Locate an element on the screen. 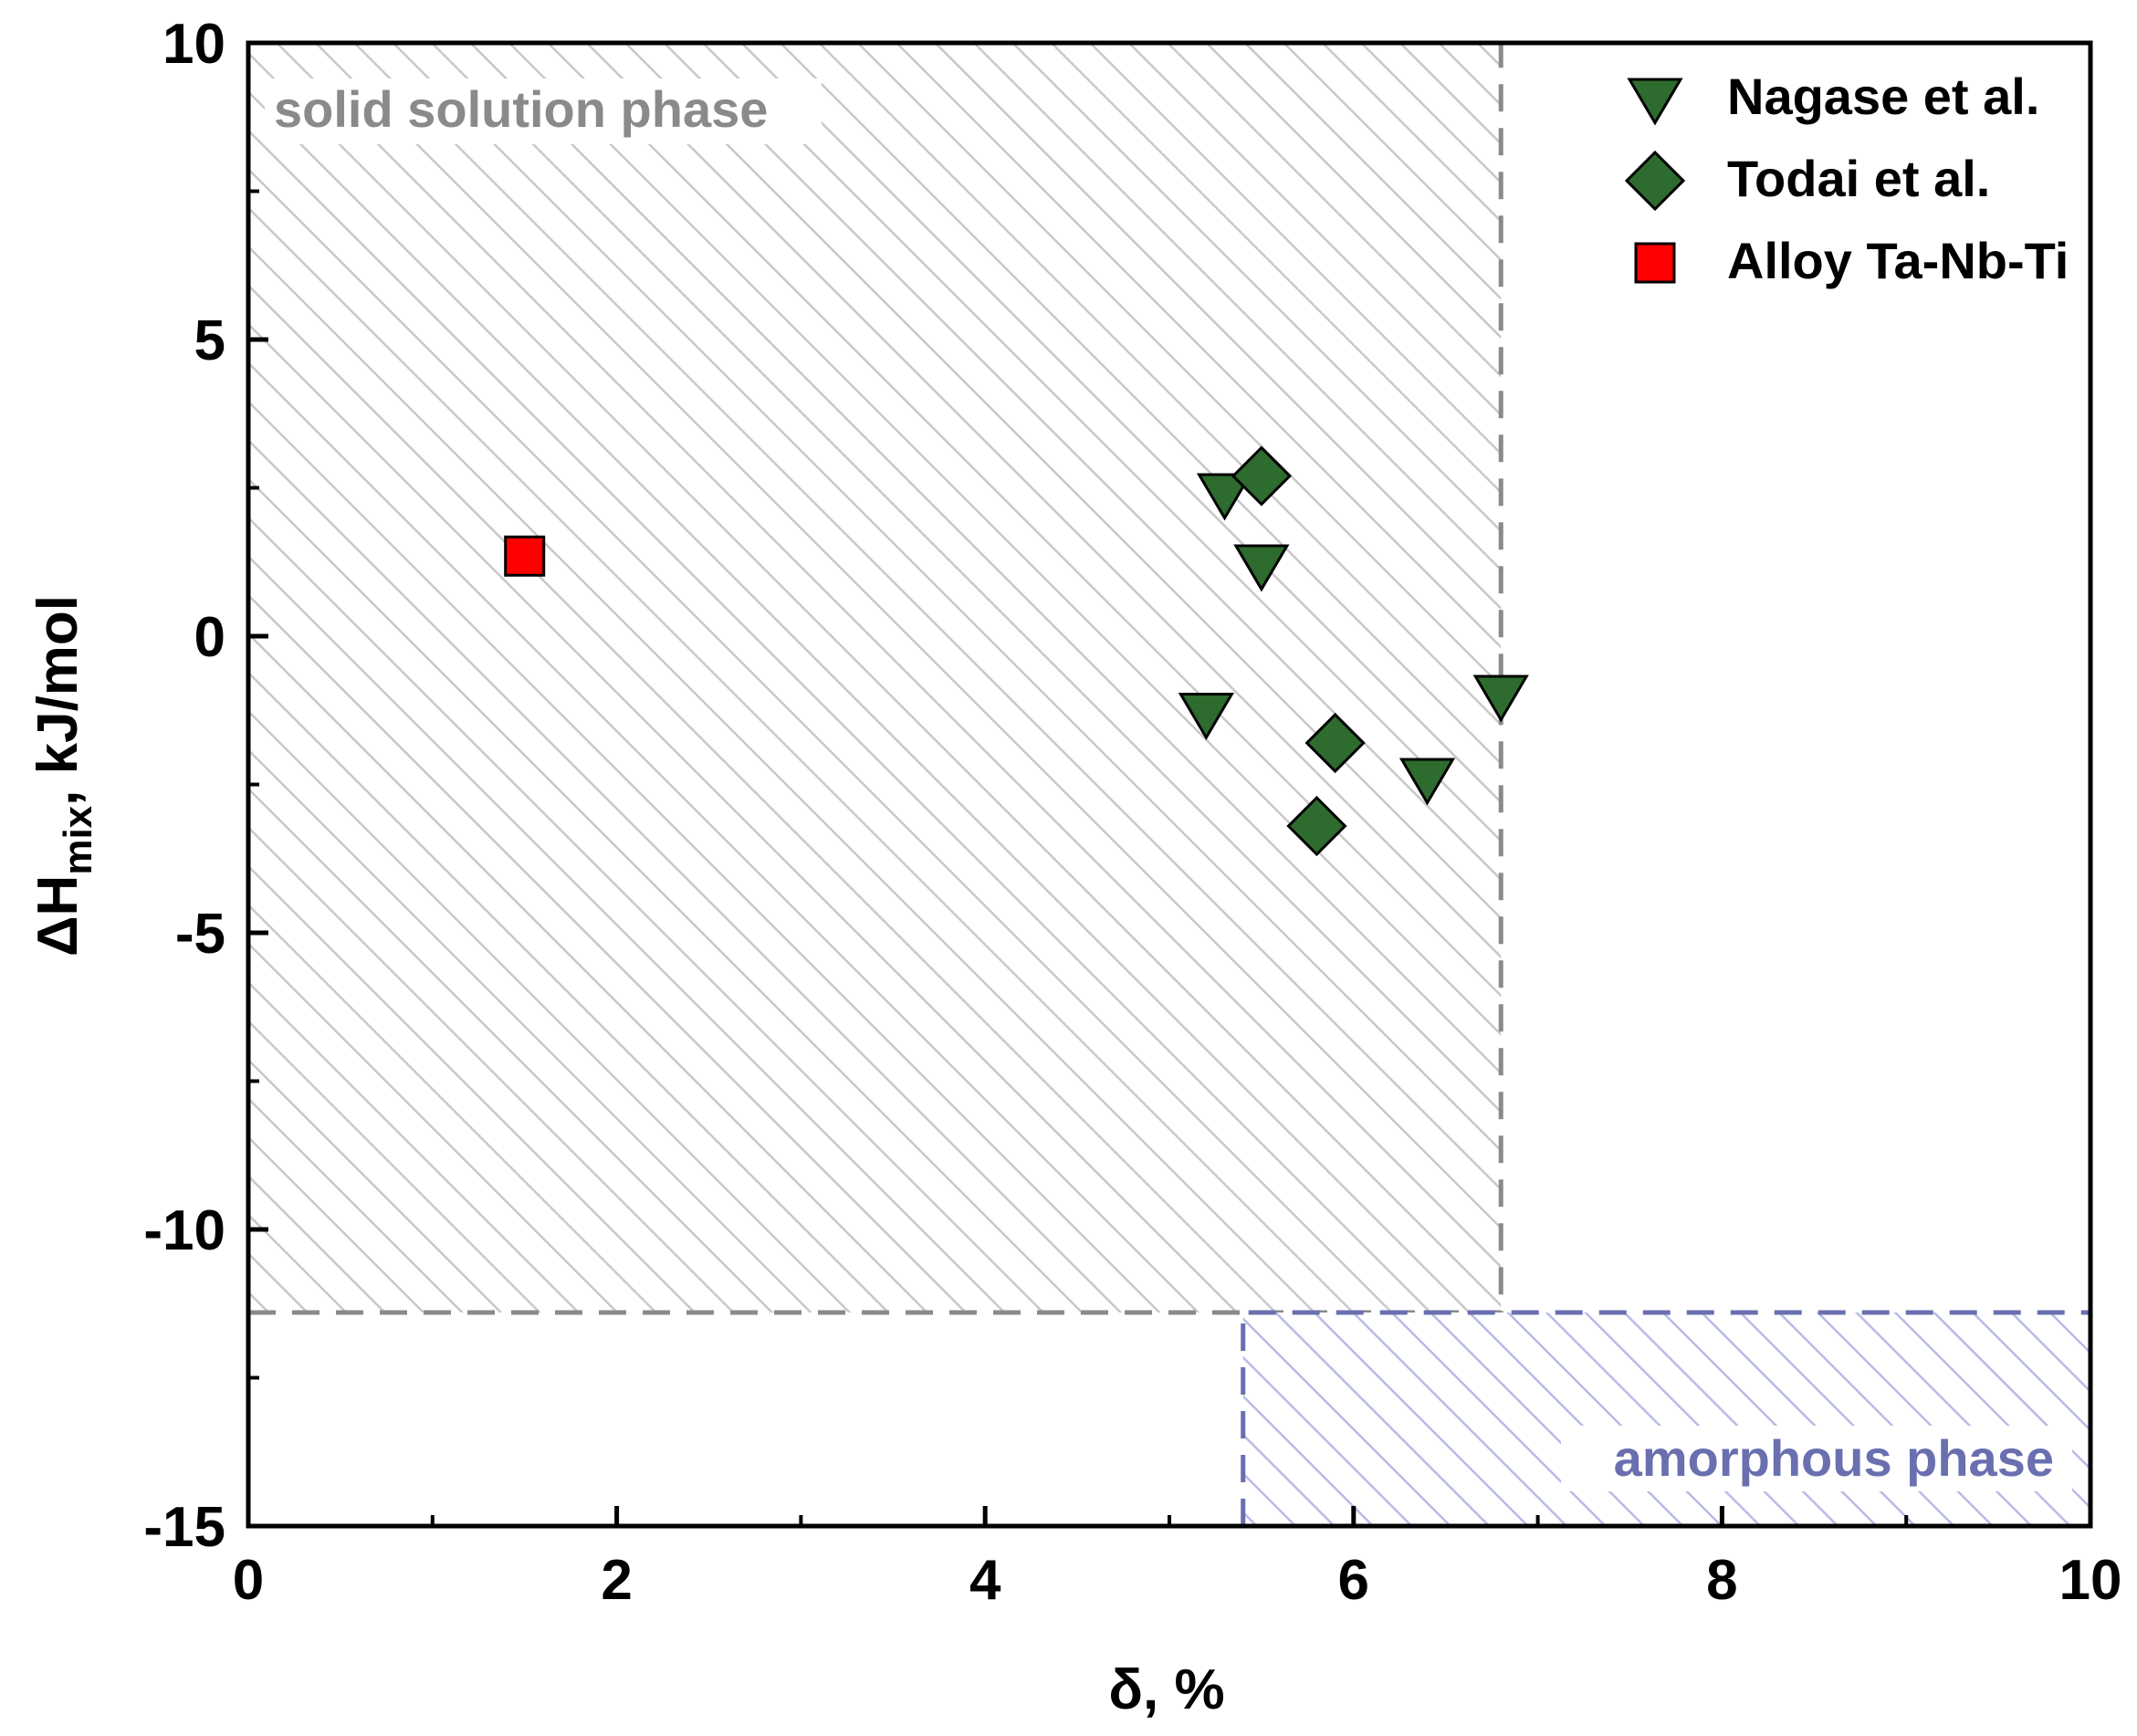 The height and width of the screenshot is (1736, 2137). x-tick-label: 0 is located at coordinates (248, 1580).